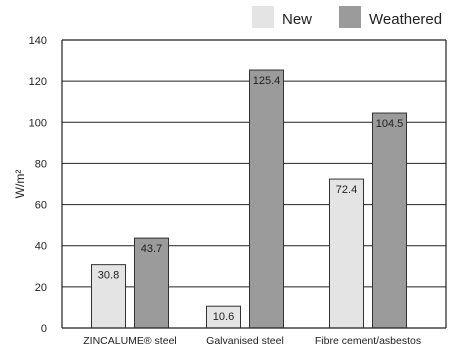 This screenshot has width=458, height=351. What do you see at coordinates (368, 341) in the screenshot?
I see `x-category-label: Fibre cement/asbestos` at bounding box center [368, 341].